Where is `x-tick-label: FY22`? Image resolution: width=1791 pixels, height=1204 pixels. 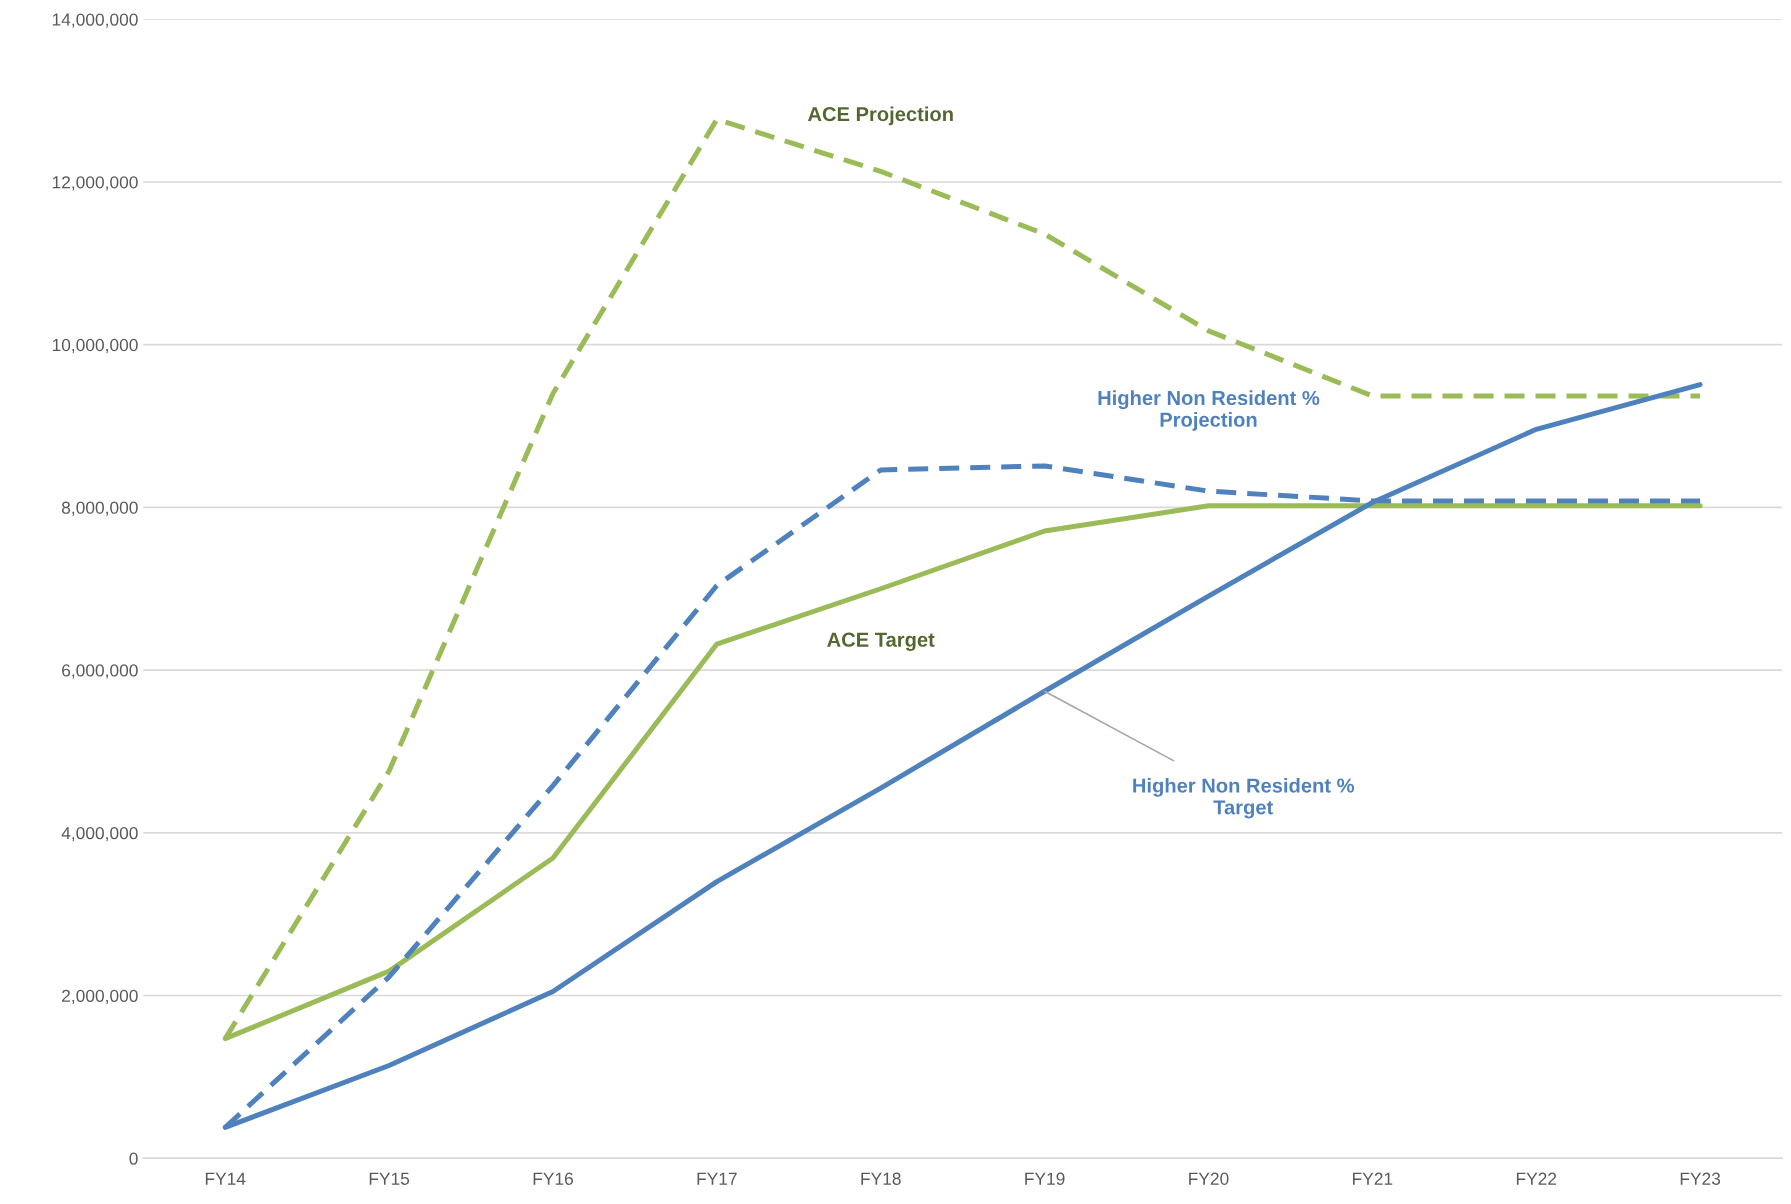
x-tick-label: FY22 is located at coordinates (1536, 1178).